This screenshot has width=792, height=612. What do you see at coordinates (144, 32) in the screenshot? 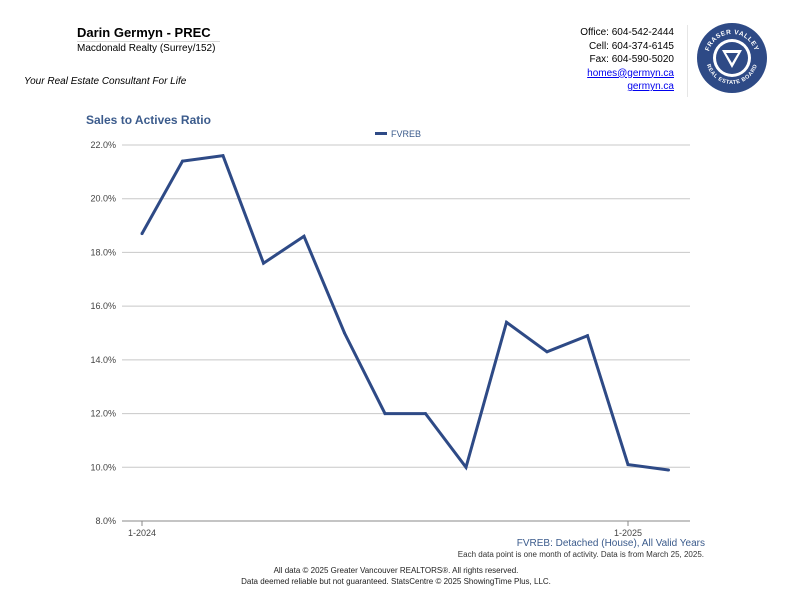
I see `agent-name: Darin Germyn - PREC` at bounding box center [144, 32].